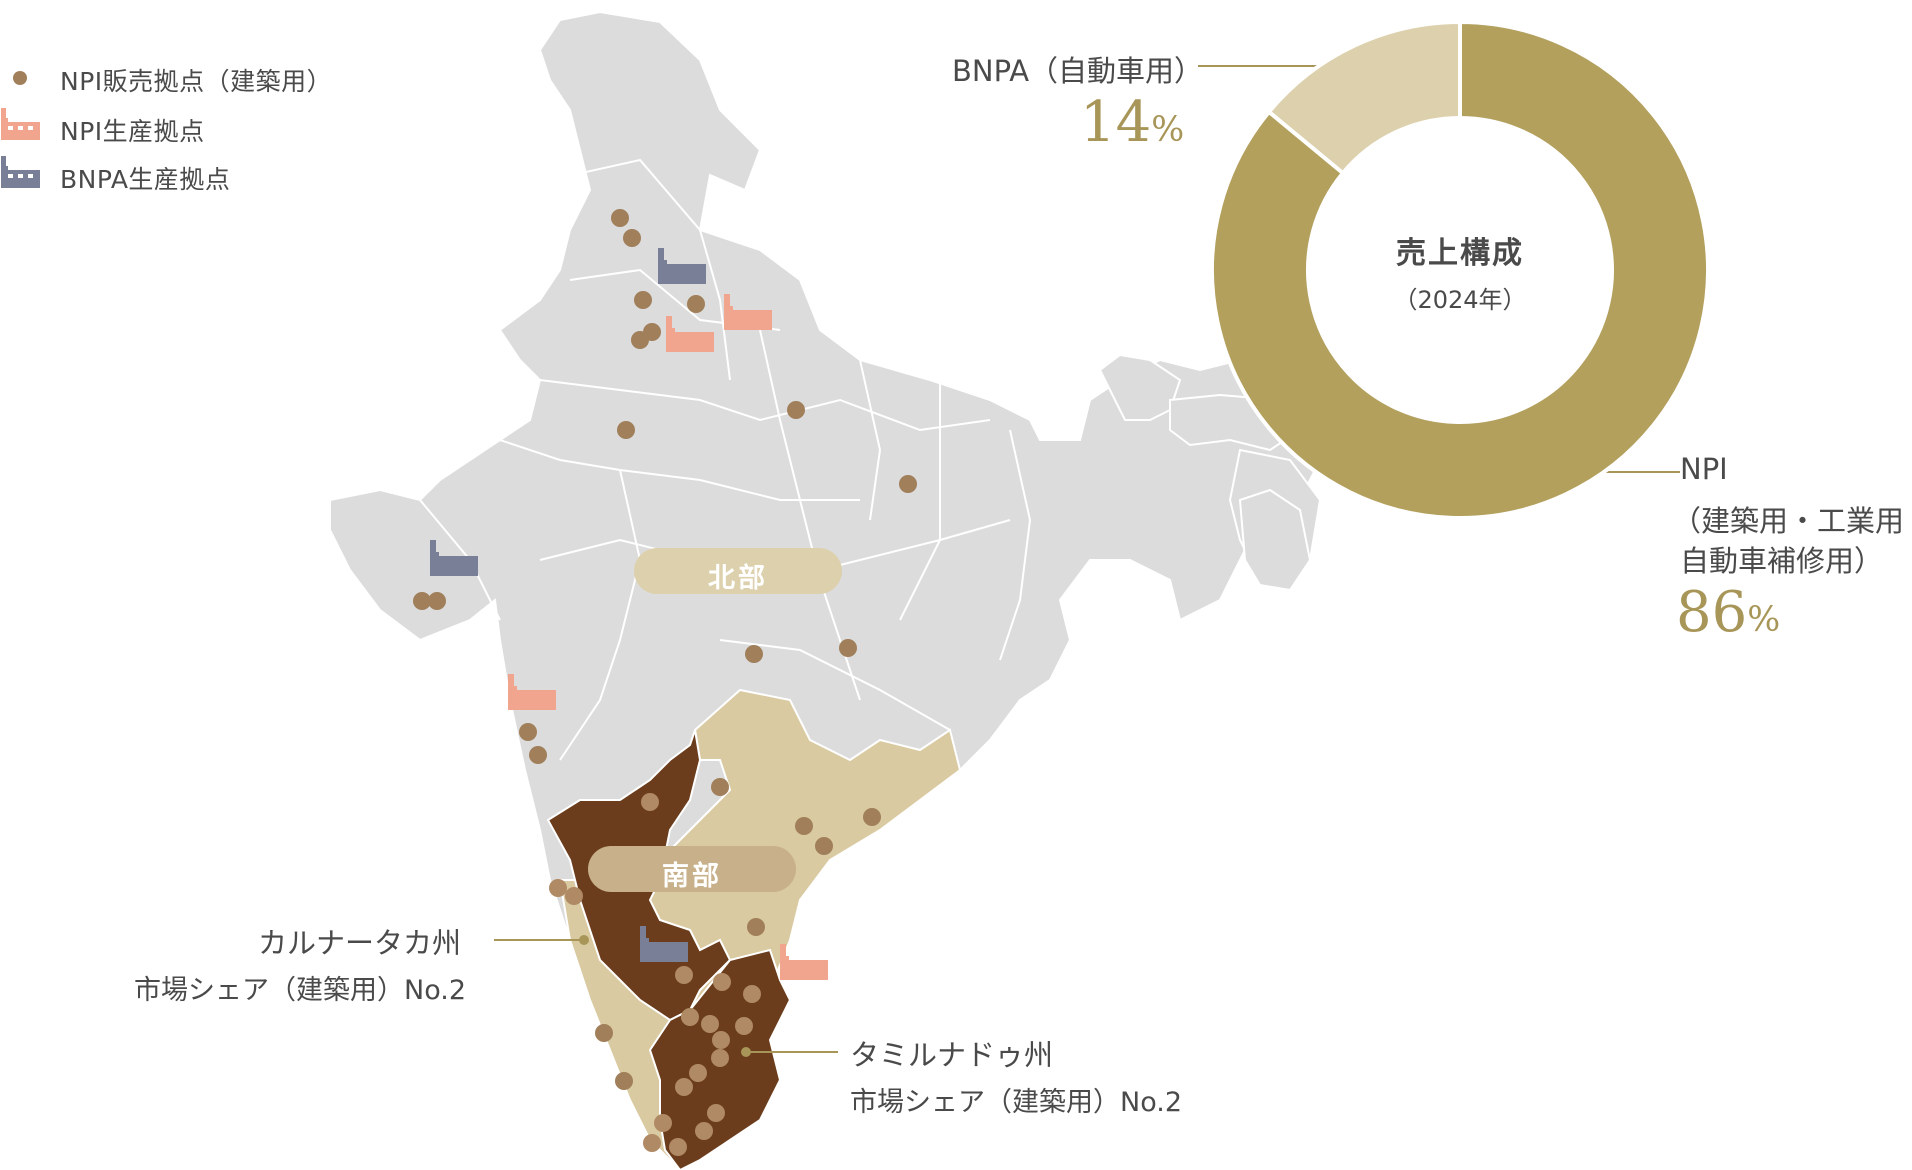 The image size is (1912, 1170). Describe the element at coordinates (692, 876) in the screenshot. I see `south-region-label: 南部` at that location.